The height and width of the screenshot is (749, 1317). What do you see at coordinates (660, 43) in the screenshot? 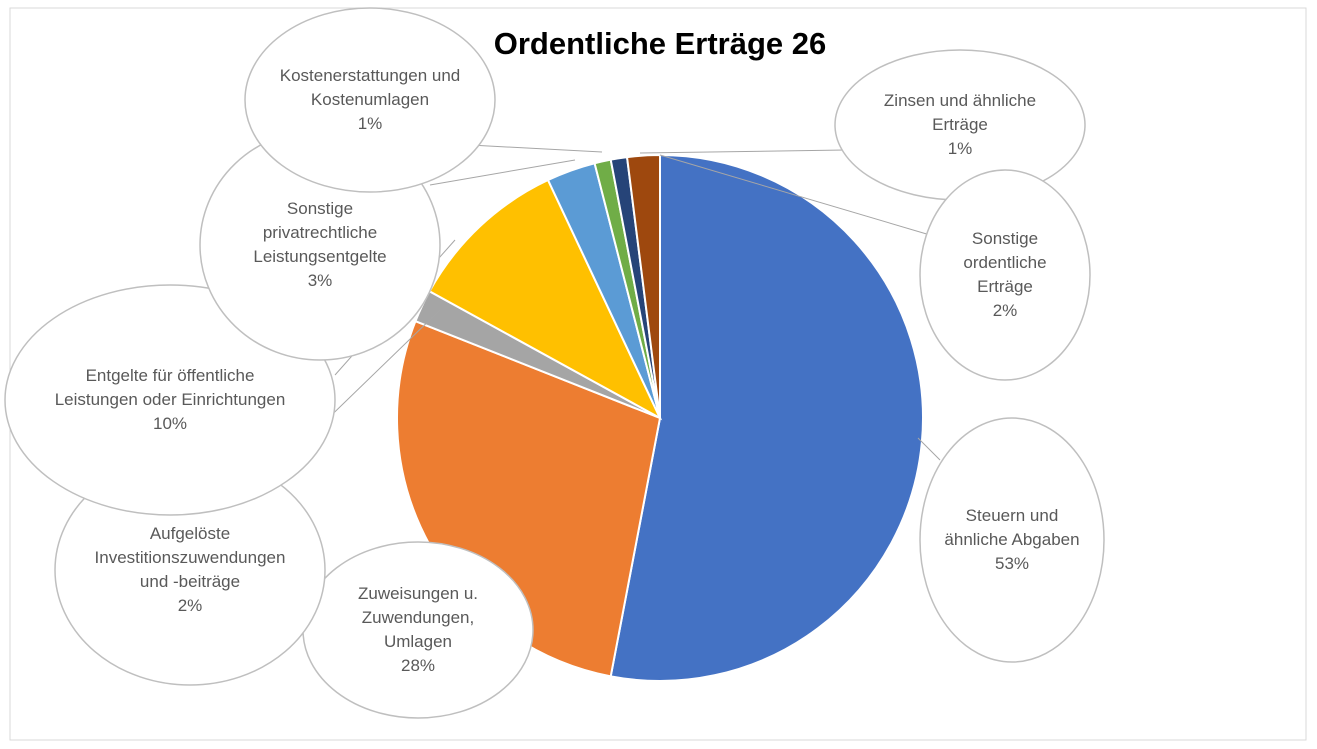
I see `chart-title: Ordentliche Erträge 26` at bounding box center [660, 43].